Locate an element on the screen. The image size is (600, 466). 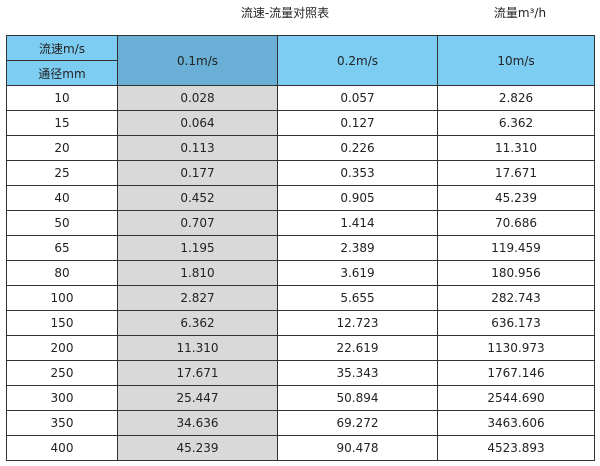
table-row: 200 11.310 22.619 1130.973 is located at coordinates (300, 348).